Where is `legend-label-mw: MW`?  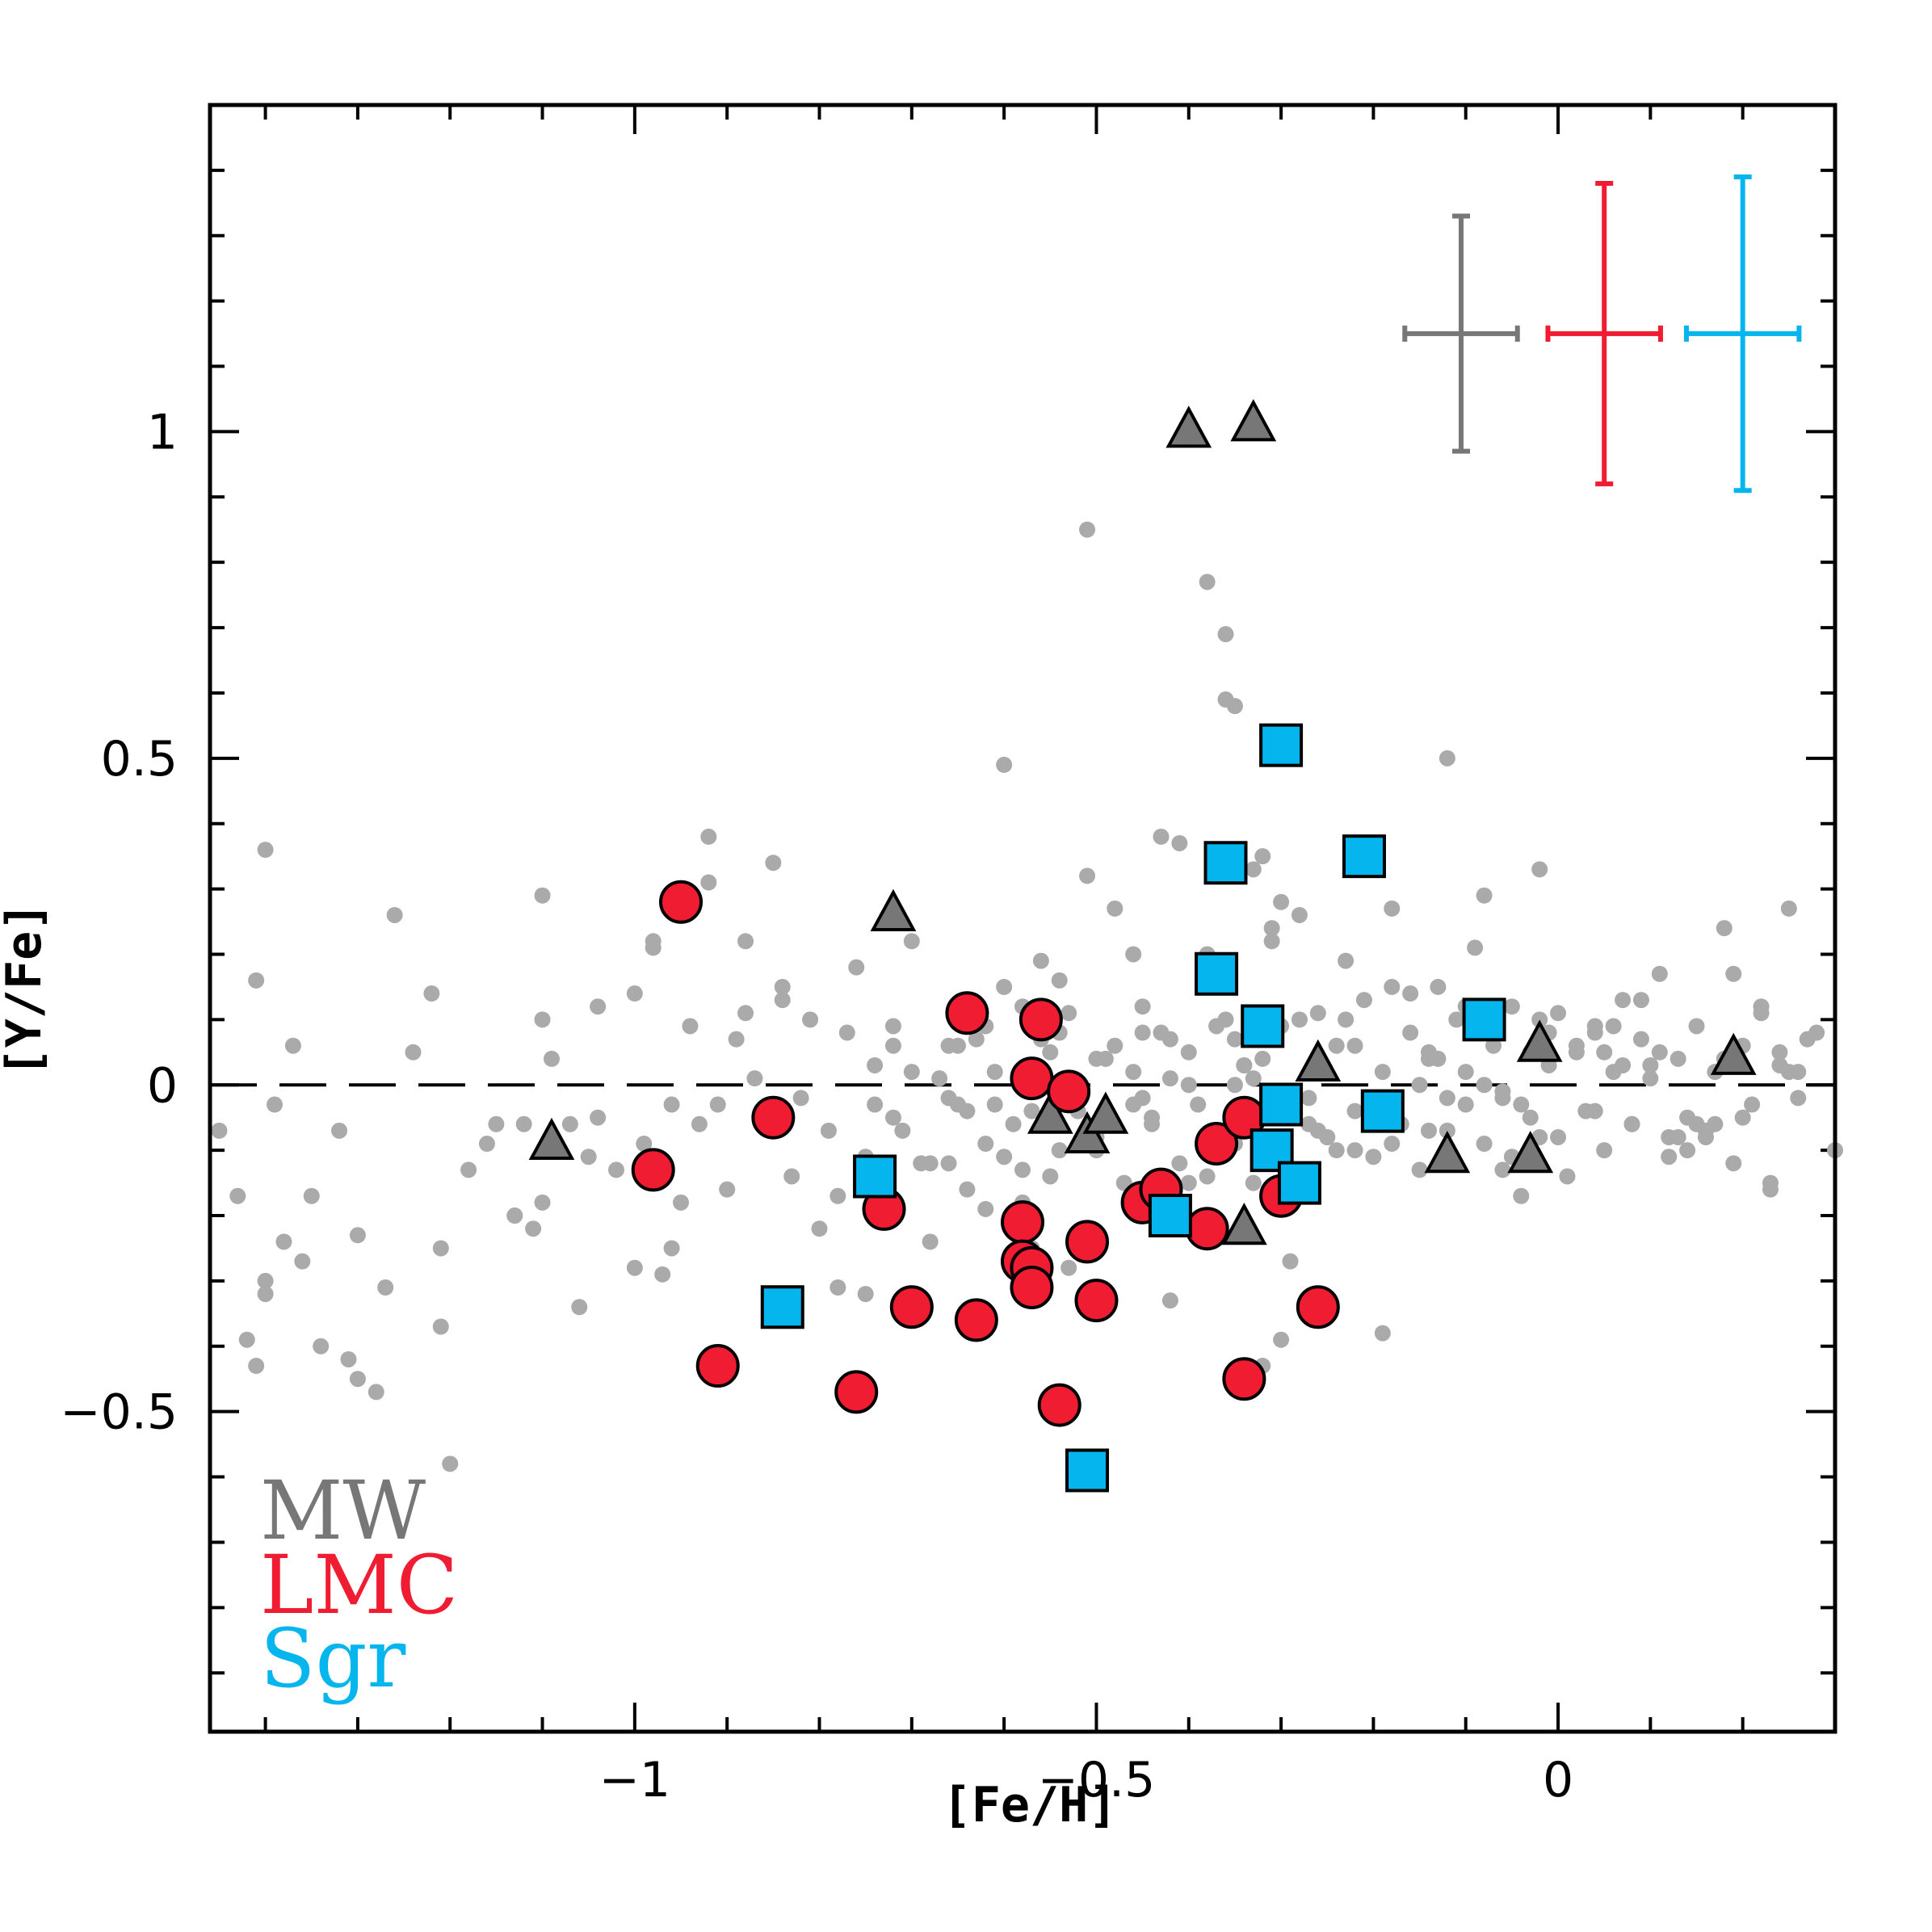
legend-label-mw: MW is located at coordinates (343, 1511).